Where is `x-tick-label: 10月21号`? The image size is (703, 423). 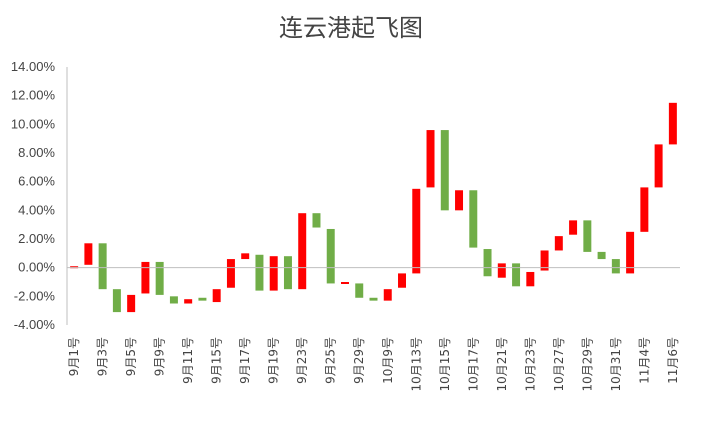
x-tick-label: 10月21号 is located at coordinates (502, 364).